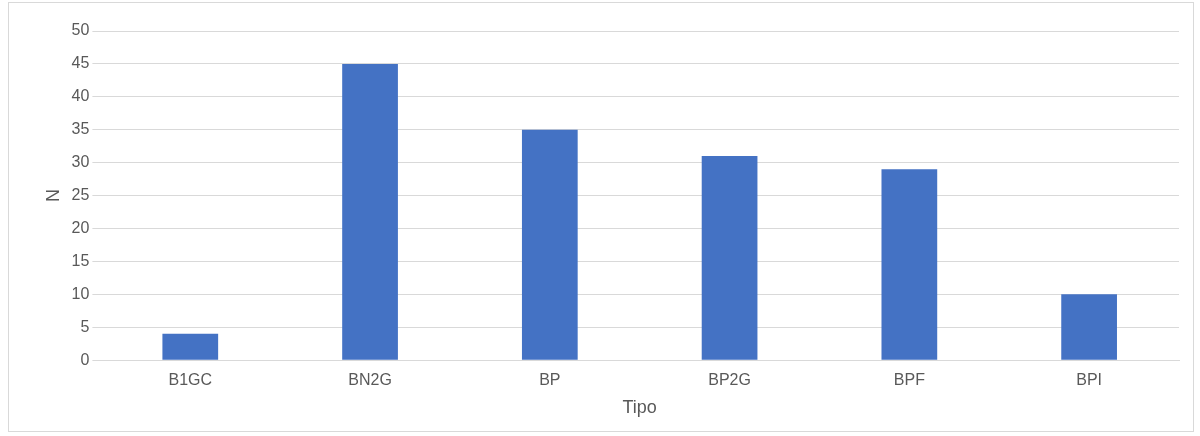  Describe the element at coordinates (190, 380) in the screenshot. I see `x-tick-label: B1GC` at that location.